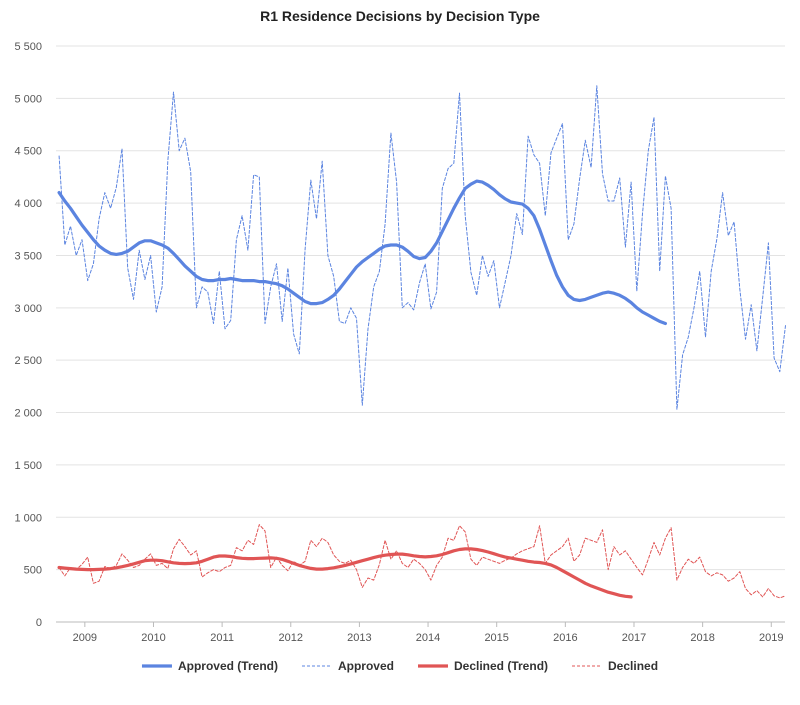 This screenshot has width=800, height=705. Describe the element at coordinates (39, 623) in the screenshot. I see `y-tick-label: 0` at that location.